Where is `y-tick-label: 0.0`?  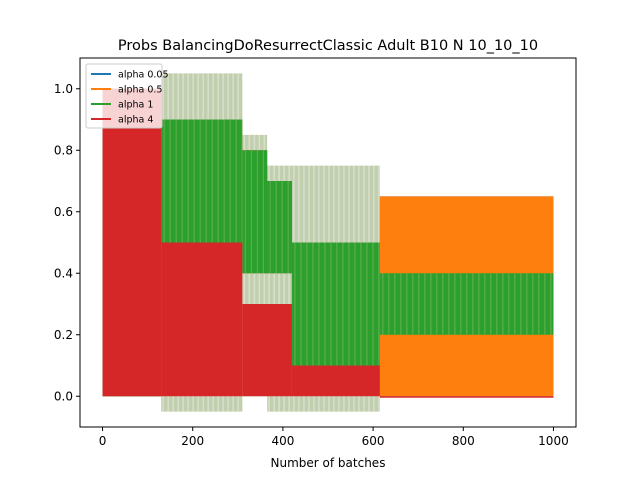
y-tick-label: 0.0 is located at coordinates (63, 396).